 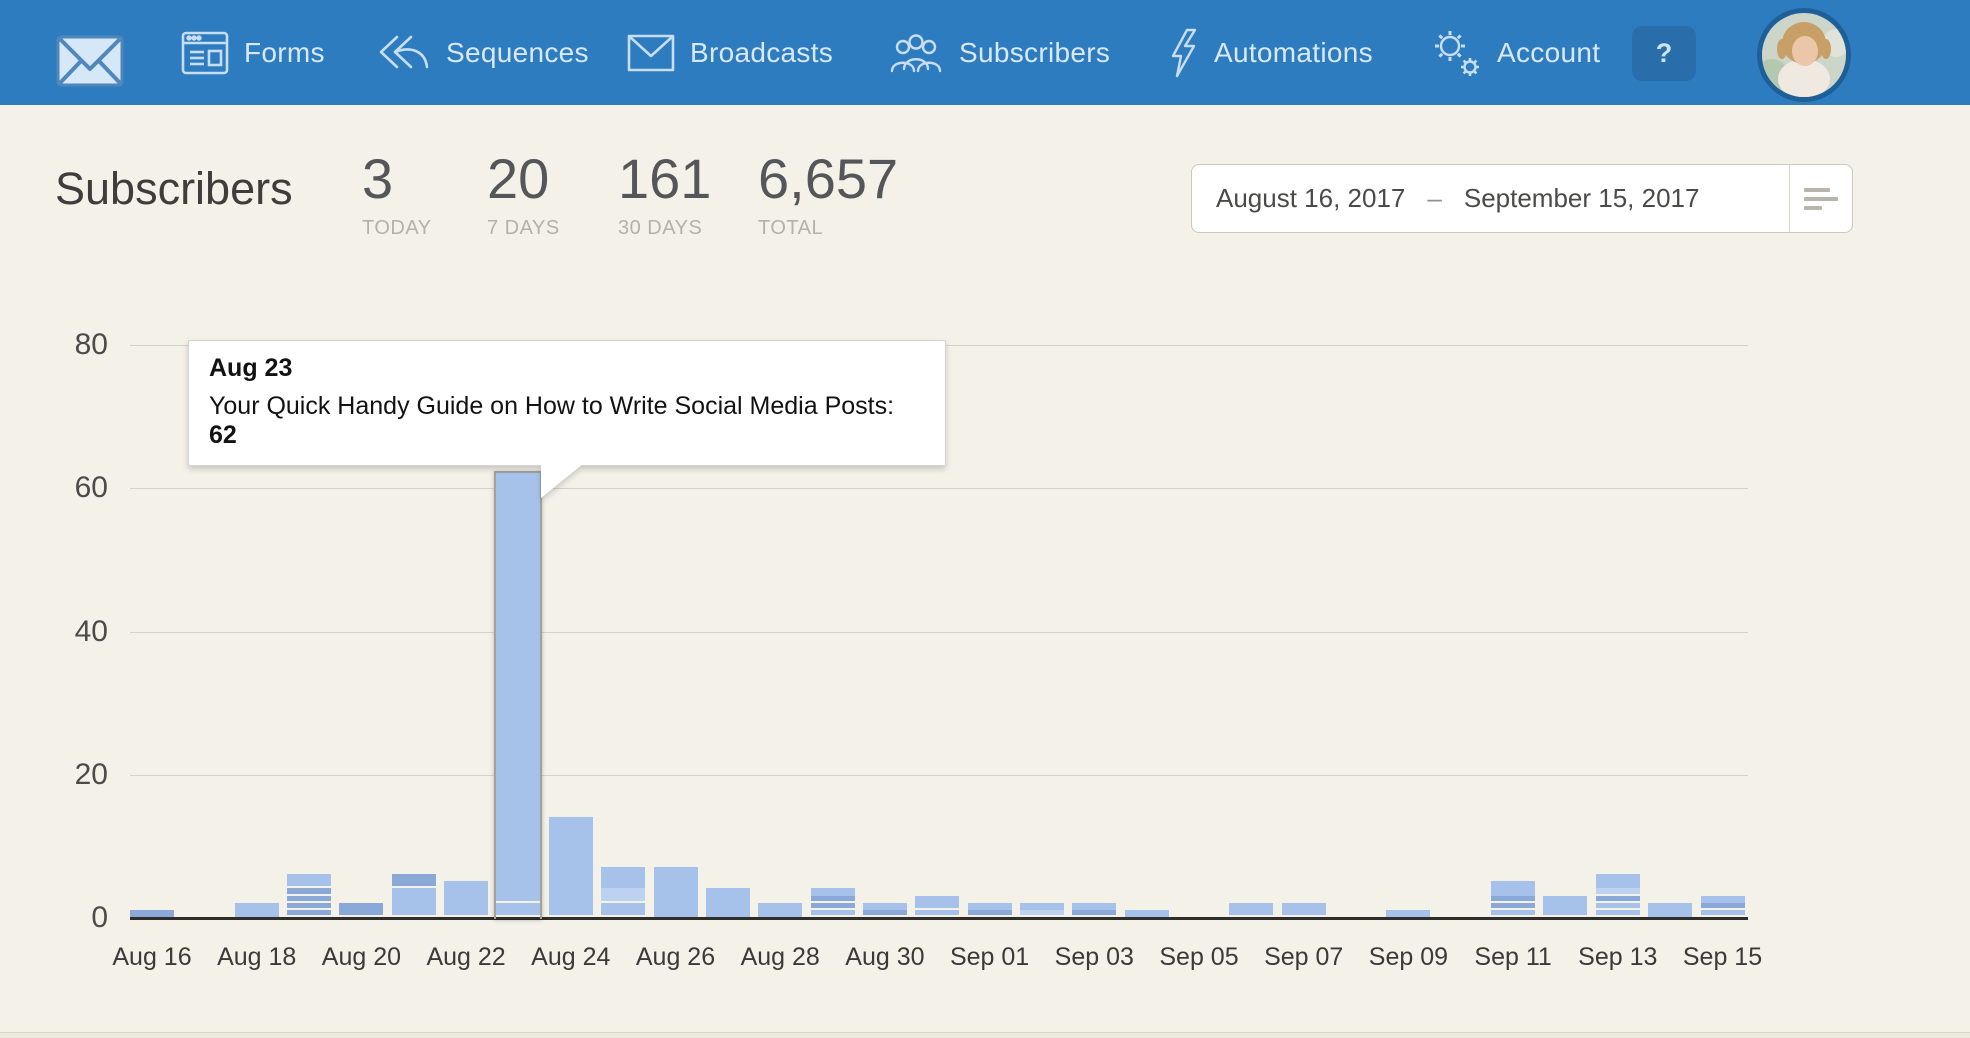 I want to click on x-axis-tick-label: Sep 01, so click(x=989, y=957).